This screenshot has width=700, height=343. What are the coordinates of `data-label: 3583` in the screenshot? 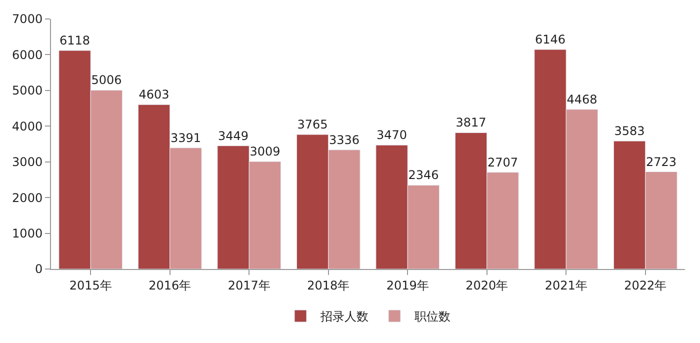 It's located at (629, 131).